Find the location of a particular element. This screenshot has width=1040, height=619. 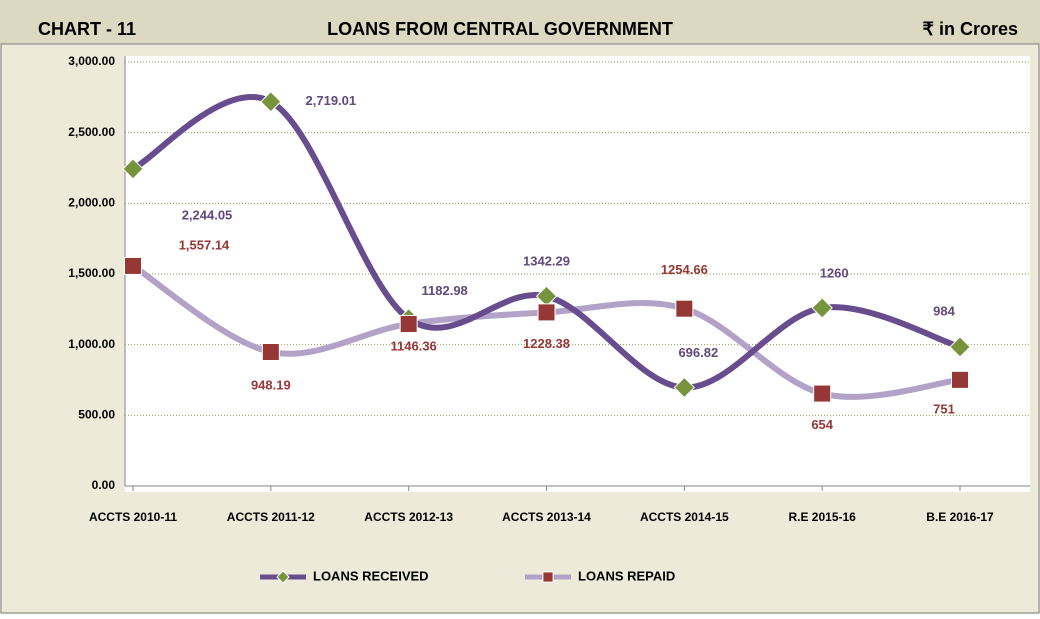

data-label: 1228.38 is located at coordinates (546, 343).